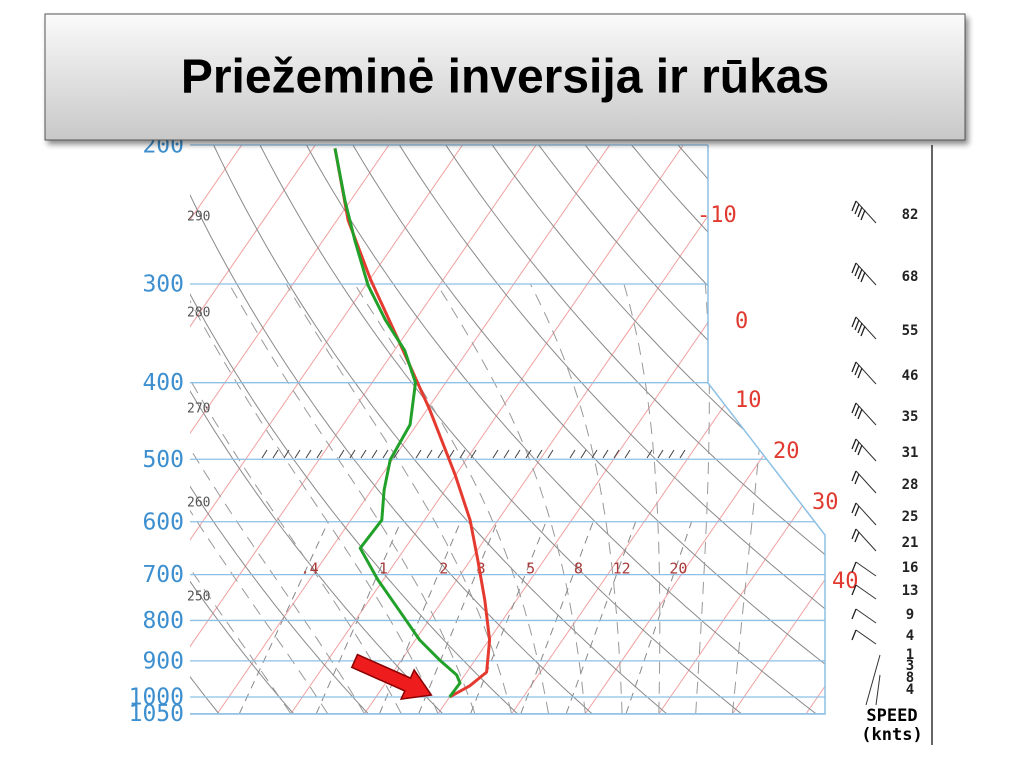 The height and width of the screenshot is (773, 1024). What do you see at coordinates (163, 661) in the screenshot?
I see `pressure-label: 900` at bounding box center [163, 661].